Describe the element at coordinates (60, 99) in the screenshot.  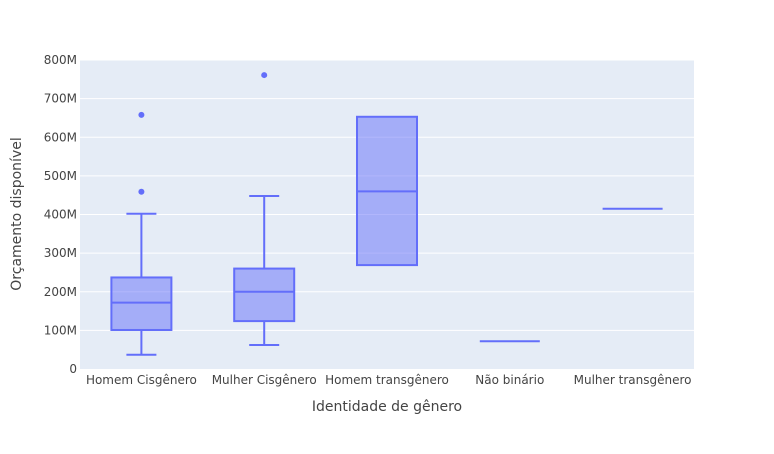
I see `y-tick-label: 700M` at that location.